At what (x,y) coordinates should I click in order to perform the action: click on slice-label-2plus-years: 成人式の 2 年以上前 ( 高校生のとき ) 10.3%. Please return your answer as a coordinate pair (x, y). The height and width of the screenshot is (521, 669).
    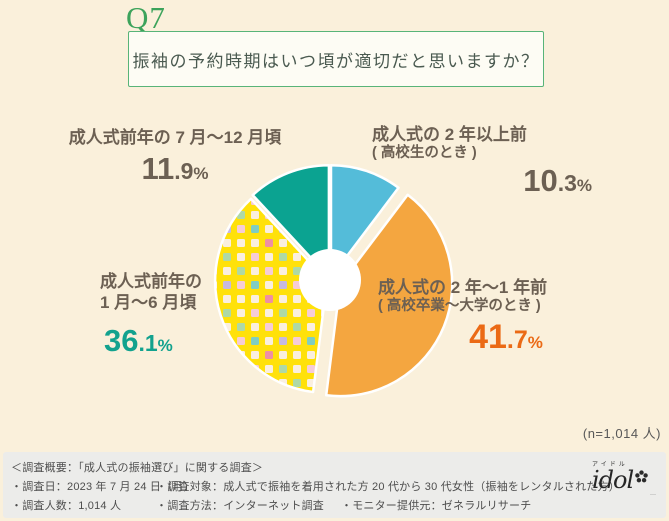
    Looking at the image, I should click on (488, 160).